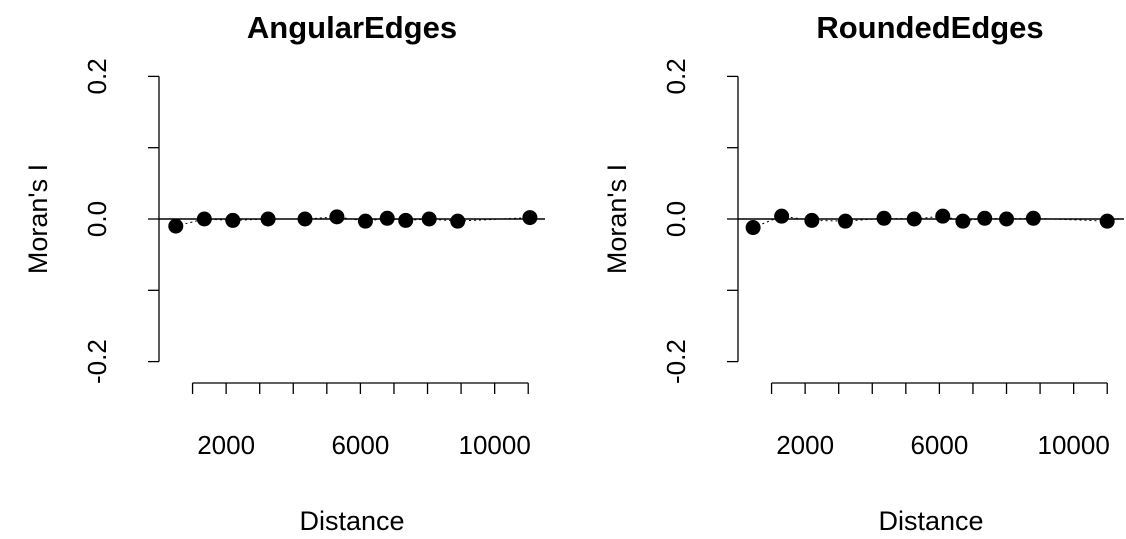 Image resolution: width=1126 pixels, height=539 pixels. Describe the element at coordinates (352, 27) in the screenshot. I see `chart-title: AngularEdges` at that location.